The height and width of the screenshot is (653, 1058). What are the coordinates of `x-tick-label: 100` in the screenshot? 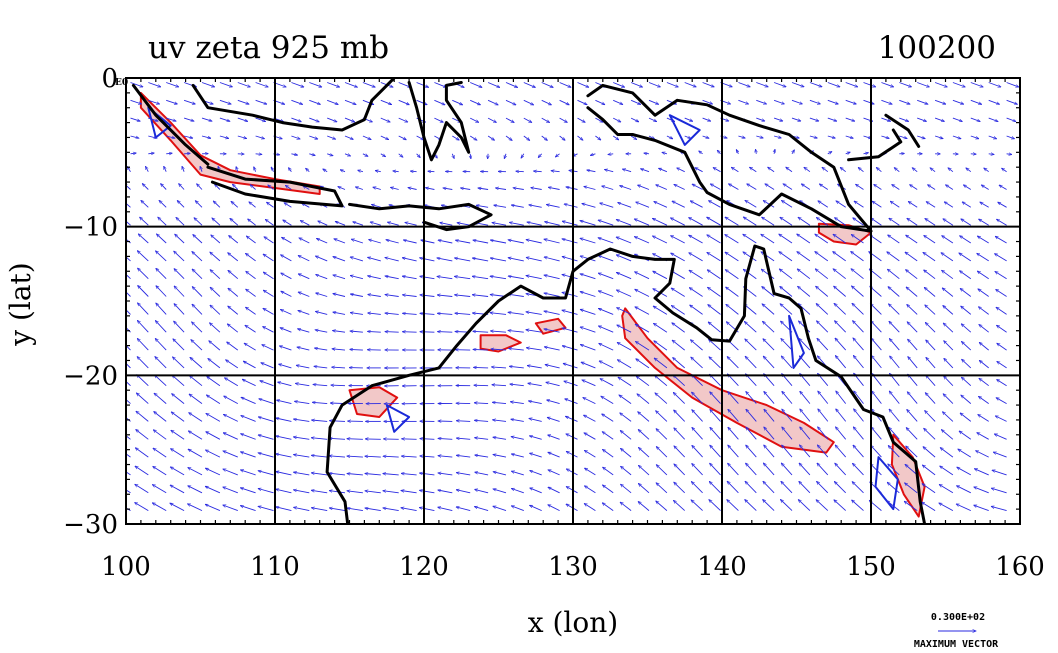 It's located at (126, 567).